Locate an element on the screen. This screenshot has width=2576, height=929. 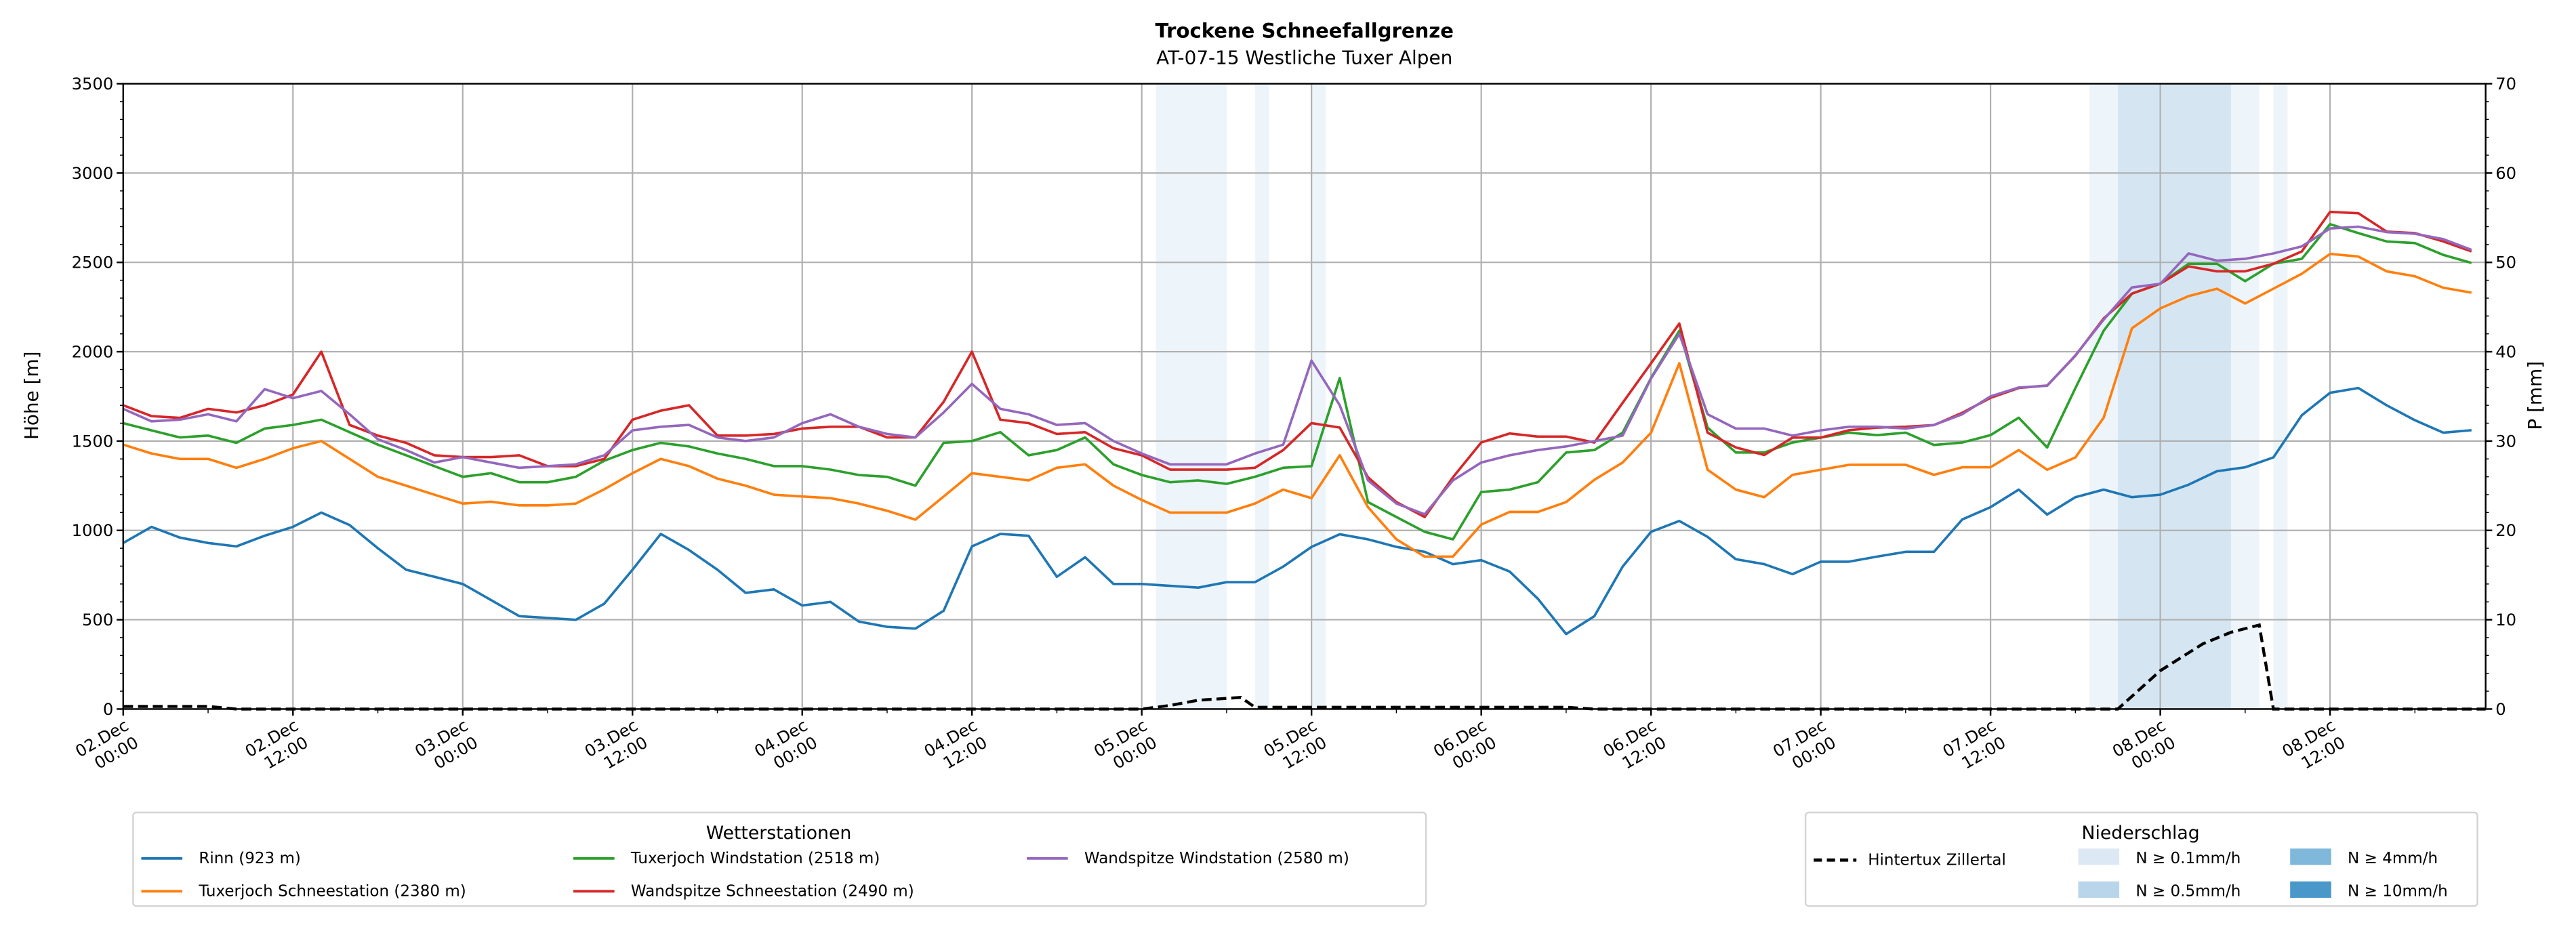
y2-tick-label: 30 is located at coordinates (2506, 441).